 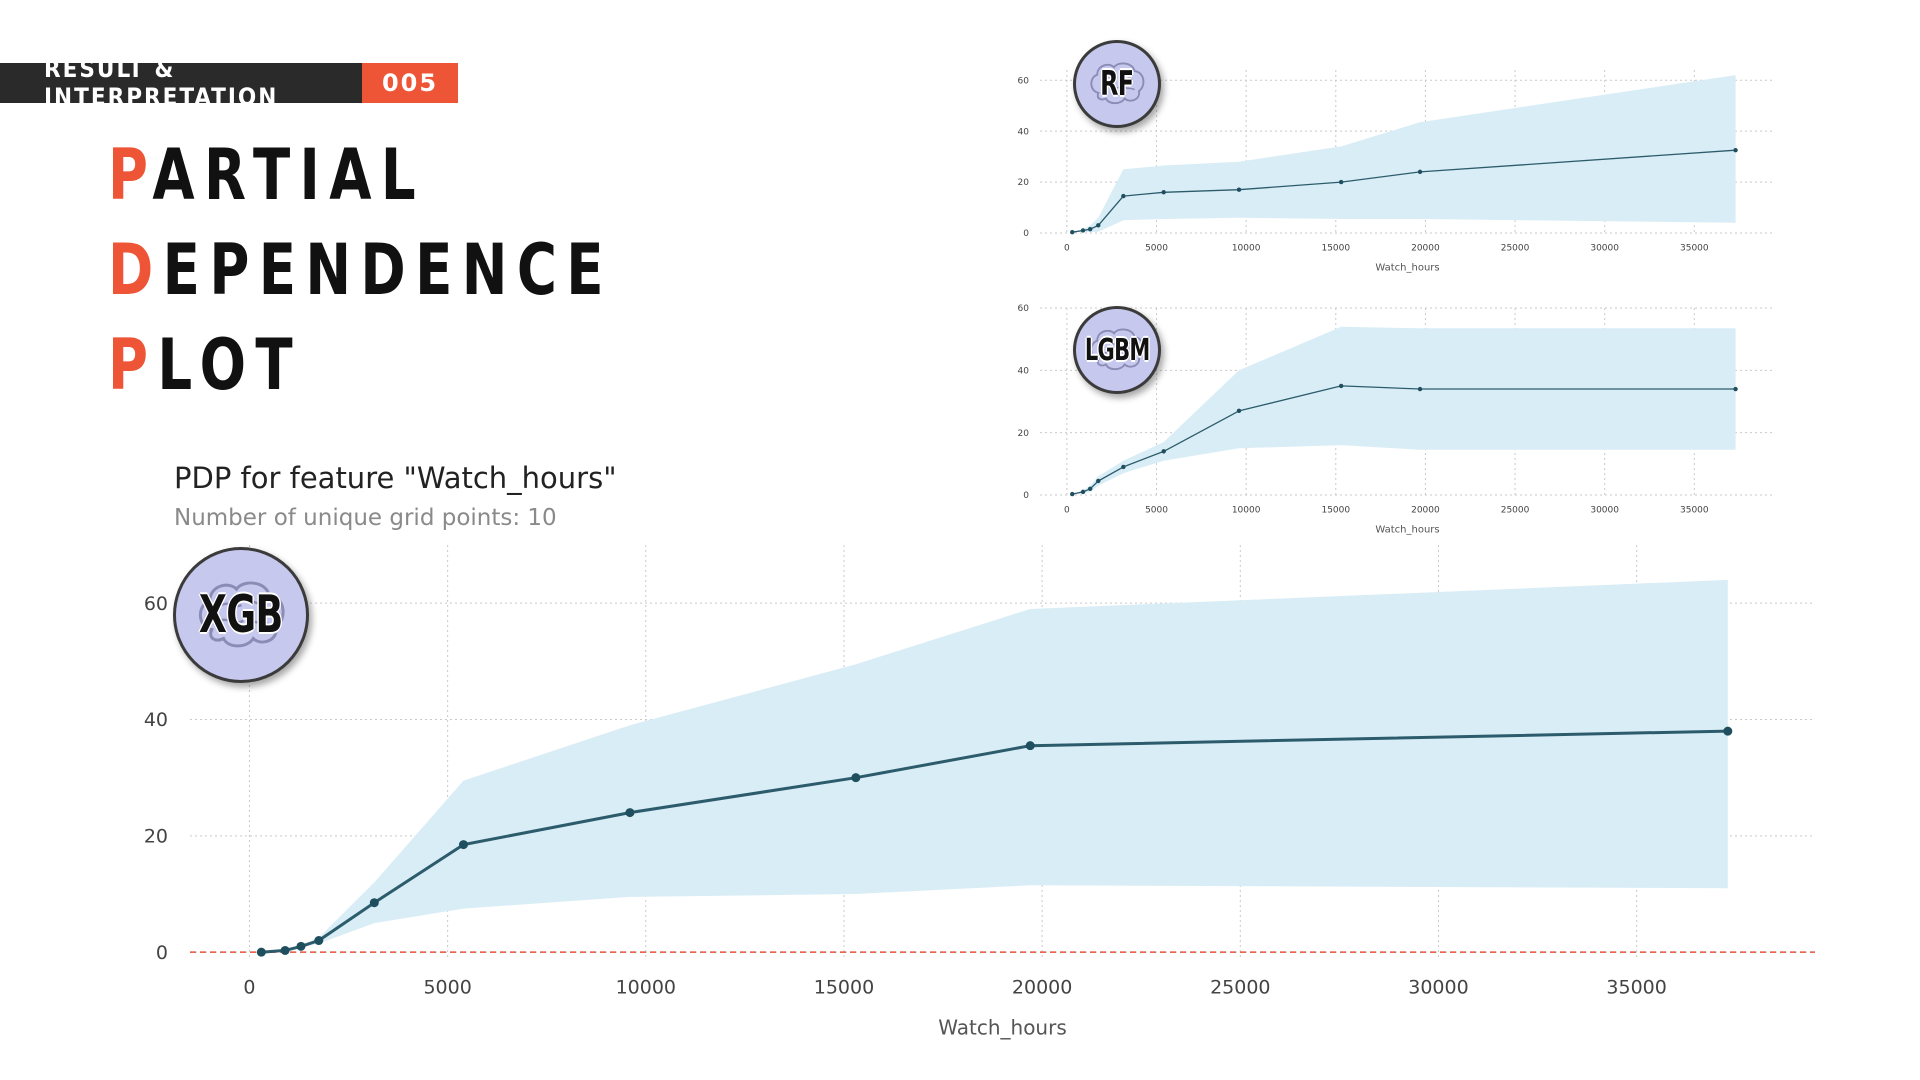 I want to click on xgb-title: PDP for feature "Watch_hours", so click(x=395, y=478).